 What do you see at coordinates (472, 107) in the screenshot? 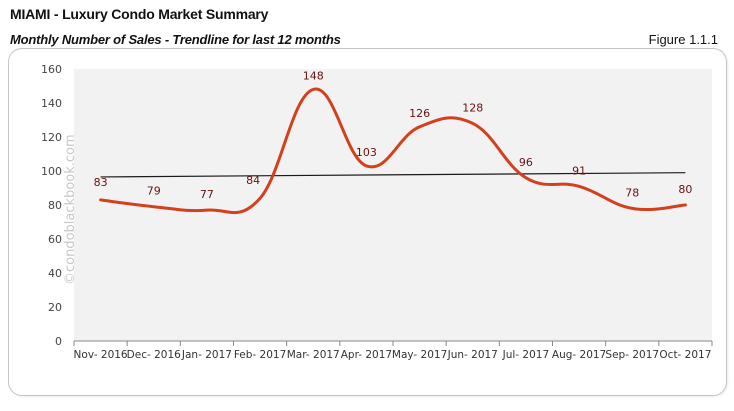
I see `data-label: 128` at bounding box center [472, 107].